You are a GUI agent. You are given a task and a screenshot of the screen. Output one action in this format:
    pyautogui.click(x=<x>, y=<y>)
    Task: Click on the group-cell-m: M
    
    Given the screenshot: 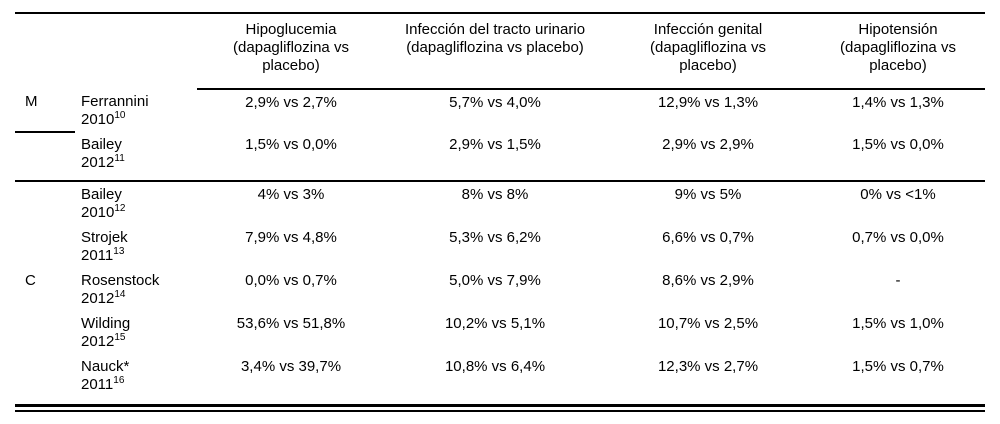 What is the action you would take?
    pyautogui.click(x=45, y=111)
    